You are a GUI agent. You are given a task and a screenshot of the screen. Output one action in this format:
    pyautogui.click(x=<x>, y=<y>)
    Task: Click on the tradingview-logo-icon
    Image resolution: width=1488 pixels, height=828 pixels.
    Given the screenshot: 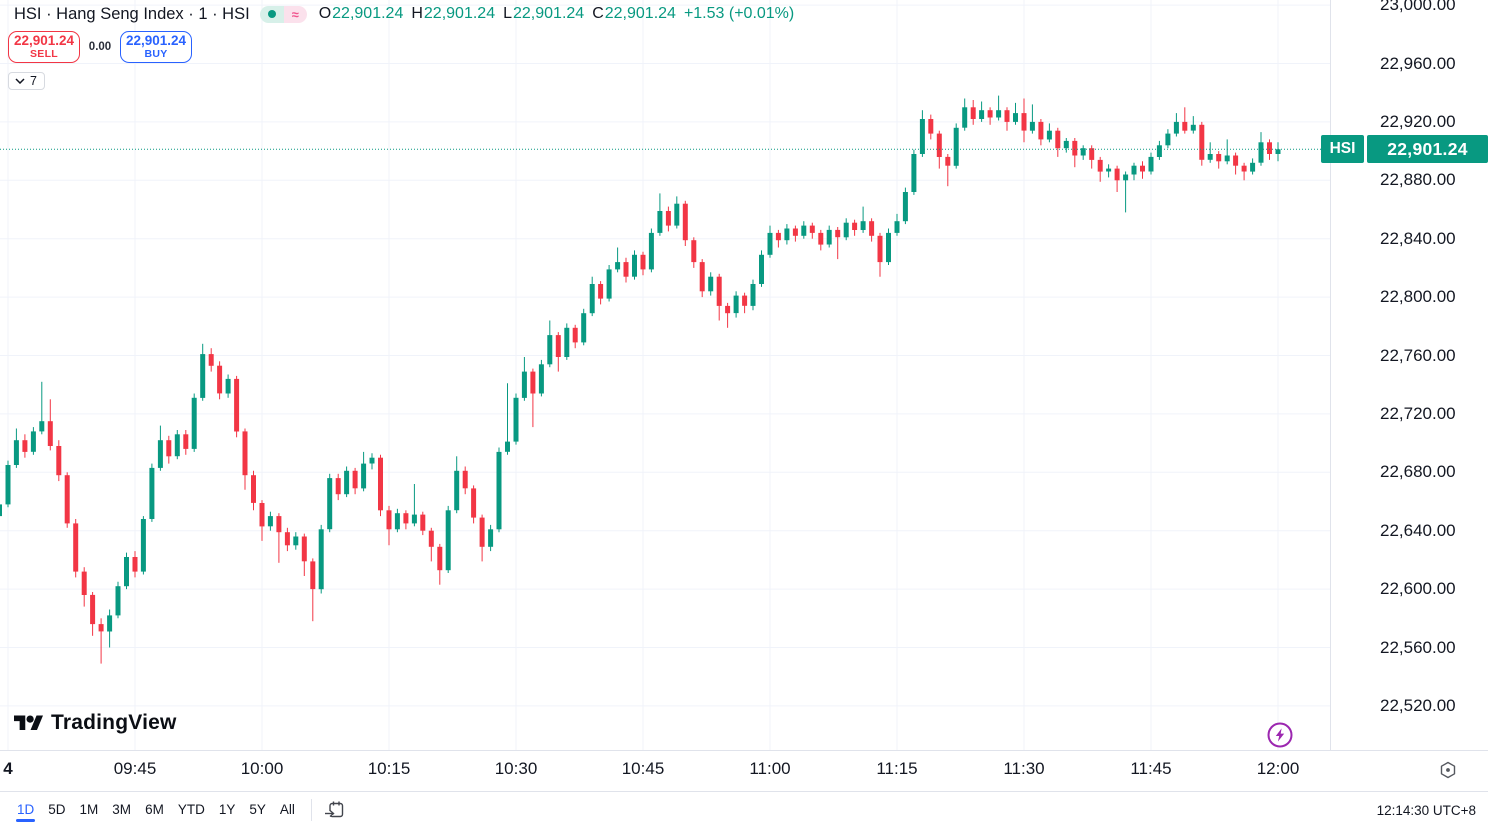 What is the action you would take?
    pyautogui.click(x=28, y=722)
    